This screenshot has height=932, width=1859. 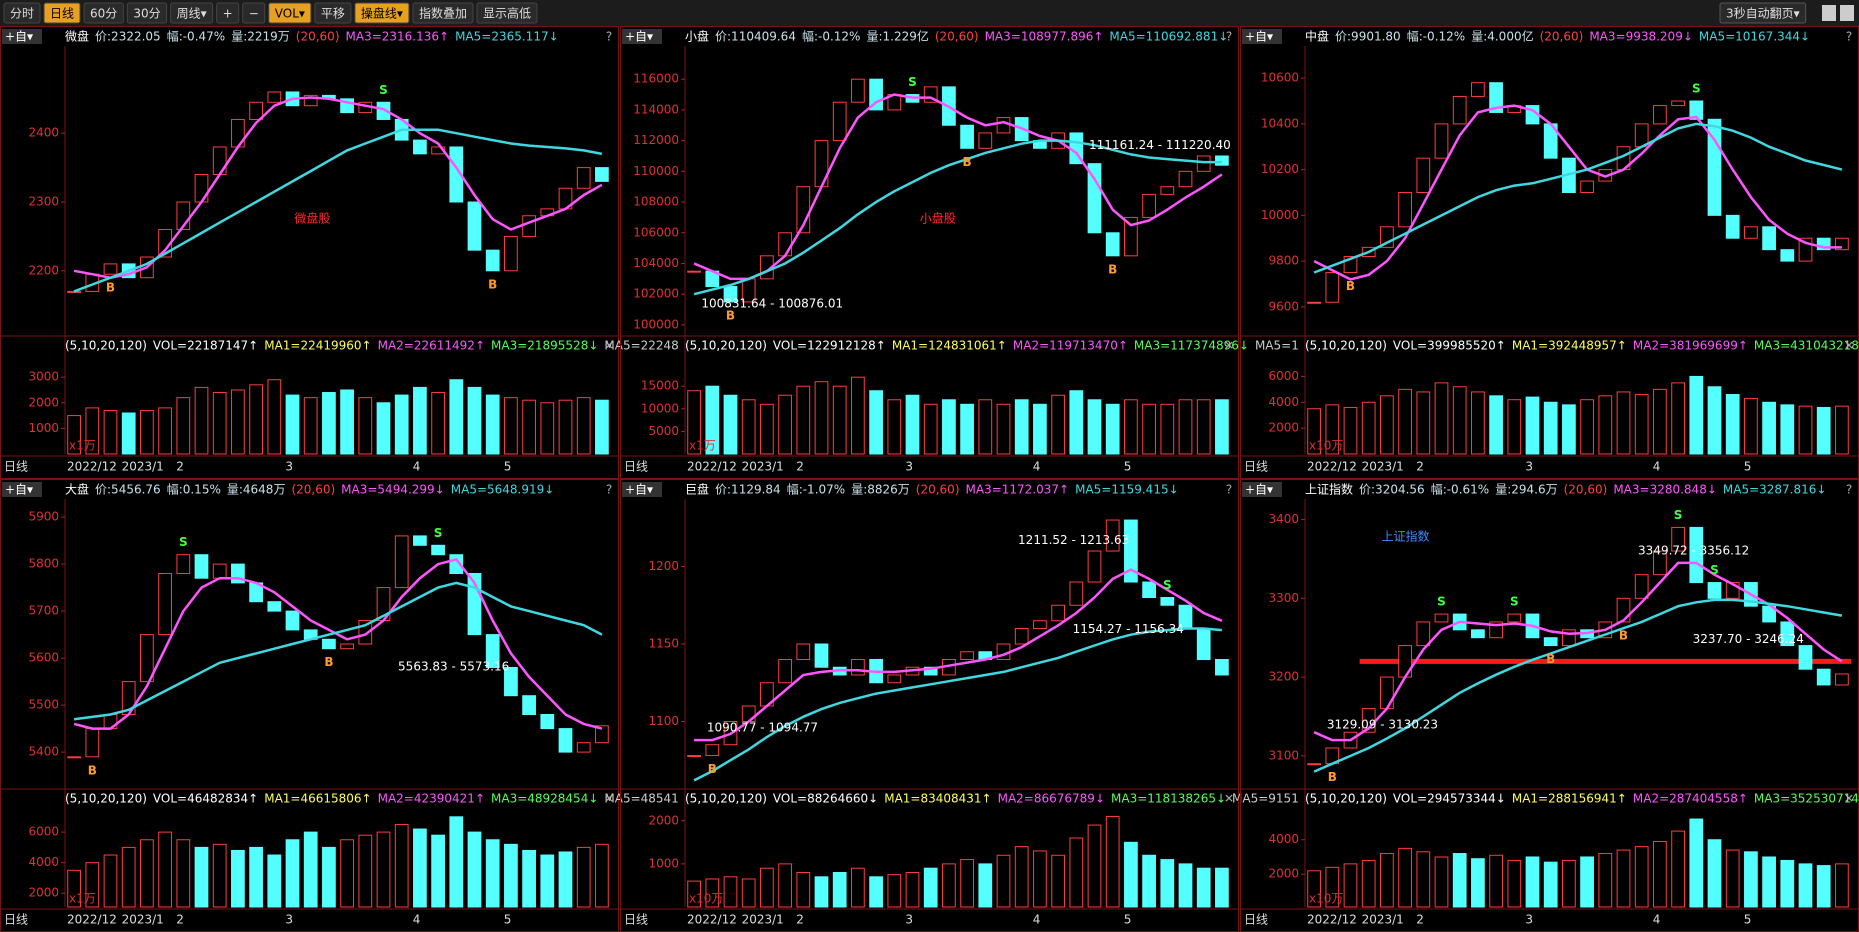 I want to click on toolbar-label: −, so click(x=254, y=14).